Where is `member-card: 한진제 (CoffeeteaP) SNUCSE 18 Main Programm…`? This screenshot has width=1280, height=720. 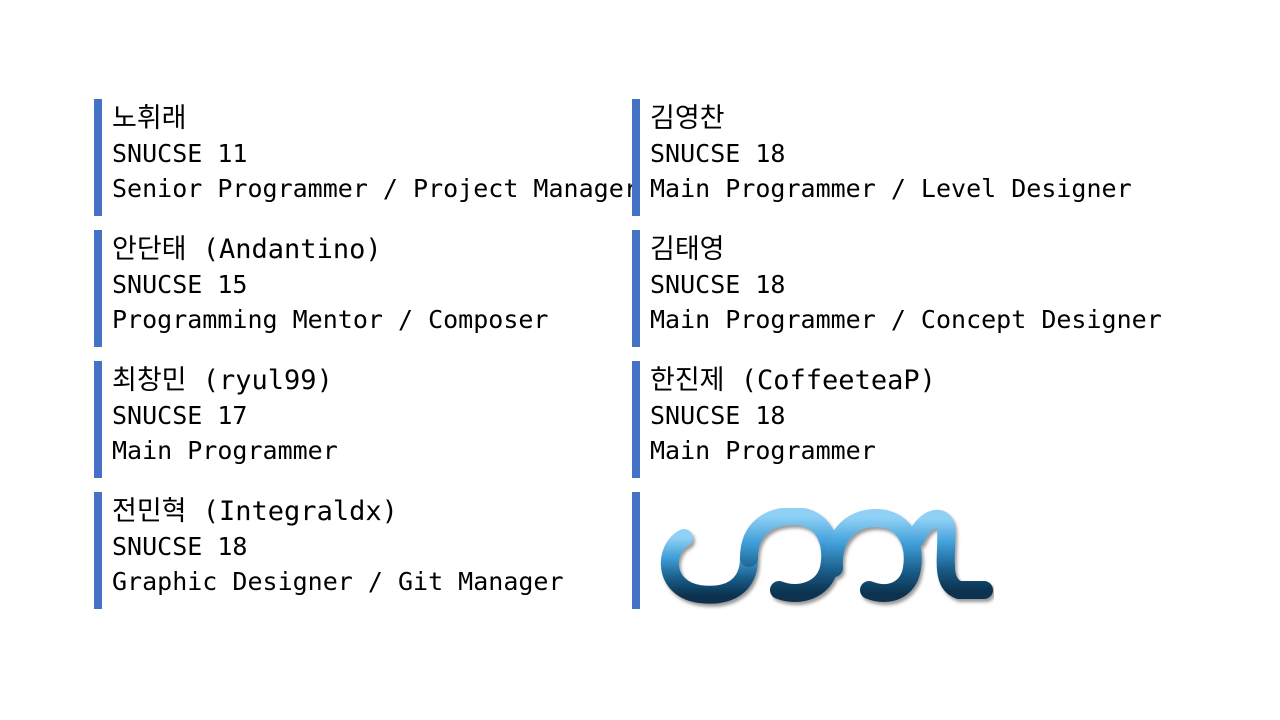
member-card: 한진제 (CoffeeteaP) SNUCSE 18 Main Programm… is located at coordinates (892, 419).